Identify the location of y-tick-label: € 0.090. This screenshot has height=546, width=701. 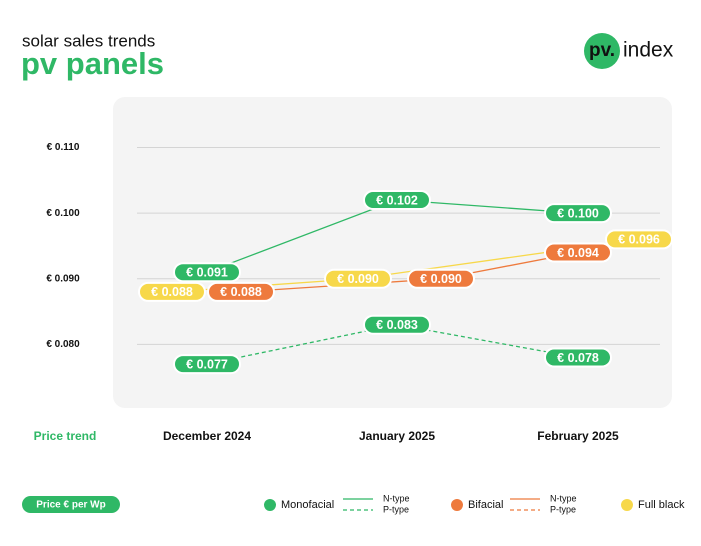
(63, 278).